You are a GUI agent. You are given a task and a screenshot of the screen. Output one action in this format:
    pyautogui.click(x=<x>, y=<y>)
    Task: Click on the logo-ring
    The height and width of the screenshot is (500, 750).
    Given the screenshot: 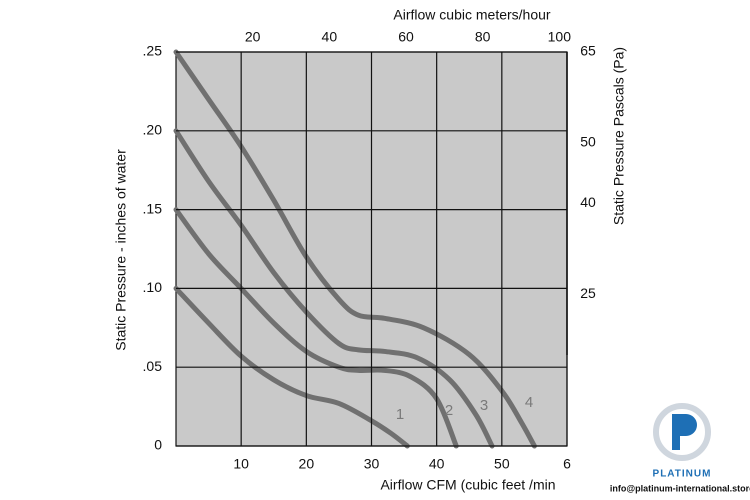 What is the action you would take?
    pyautogui.click(x=682, y=432)
    